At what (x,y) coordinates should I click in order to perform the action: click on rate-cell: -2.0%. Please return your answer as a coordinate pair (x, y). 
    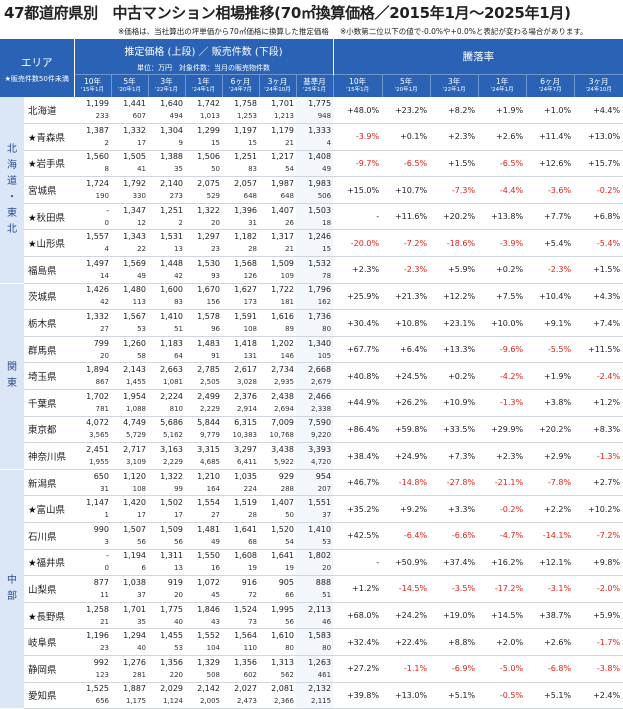
    Looking at the image, I should click on (598, 589).